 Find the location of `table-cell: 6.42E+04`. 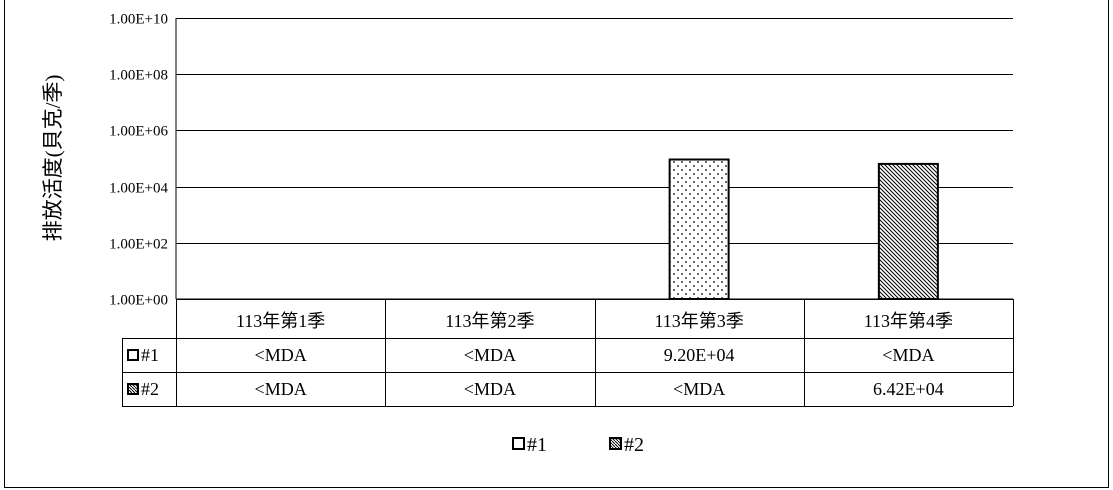

table-cell: 6.42E+04 is located at coordinates (908, 389).